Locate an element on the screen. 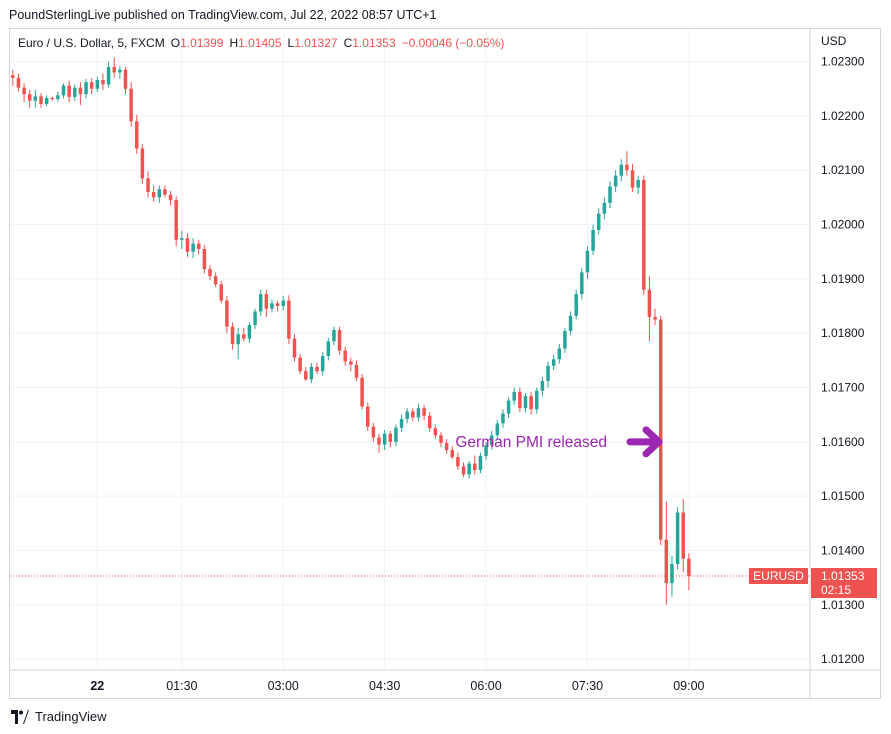 This screenshot has height=734, width=891. time-tick-label: 09:00 is located at coordinates (688, 686).